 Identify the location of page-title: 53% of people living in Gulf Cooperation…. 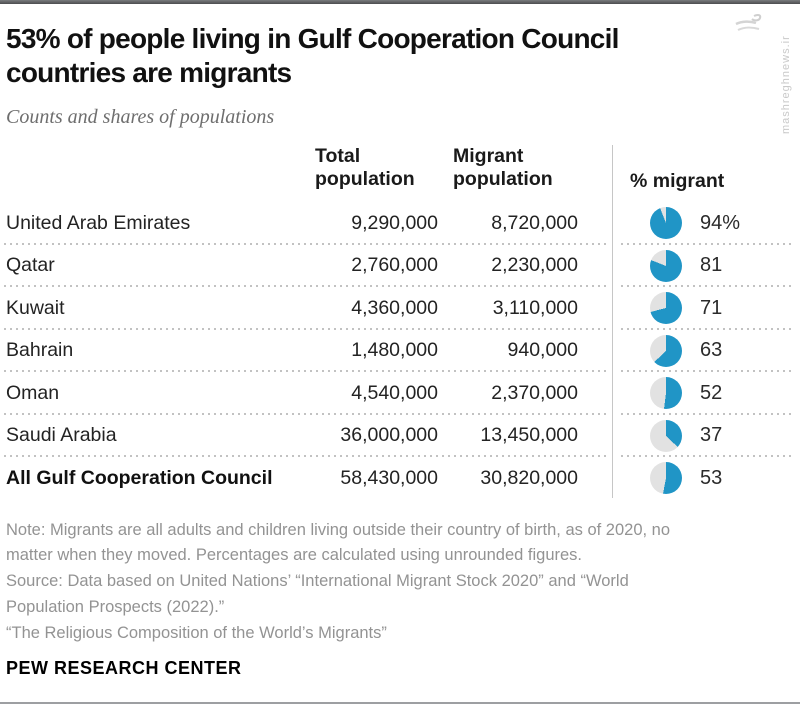
(356, 56).